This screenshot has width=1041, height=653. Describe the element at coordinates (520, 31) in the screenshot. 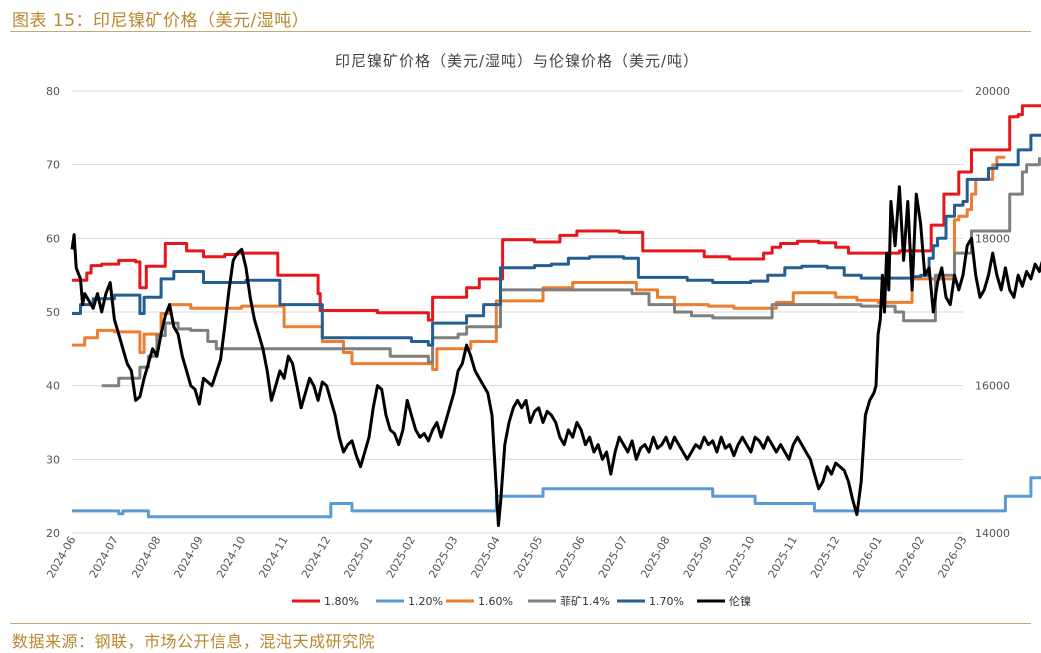

I see `top-rule` at that location.